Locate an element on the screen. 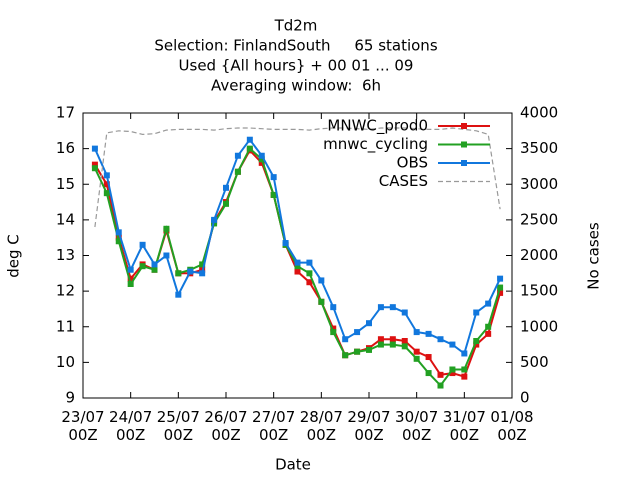 This screenshot has height=480, width=640. y2-tick-label: 4000 is located at coordinates (539, 113).